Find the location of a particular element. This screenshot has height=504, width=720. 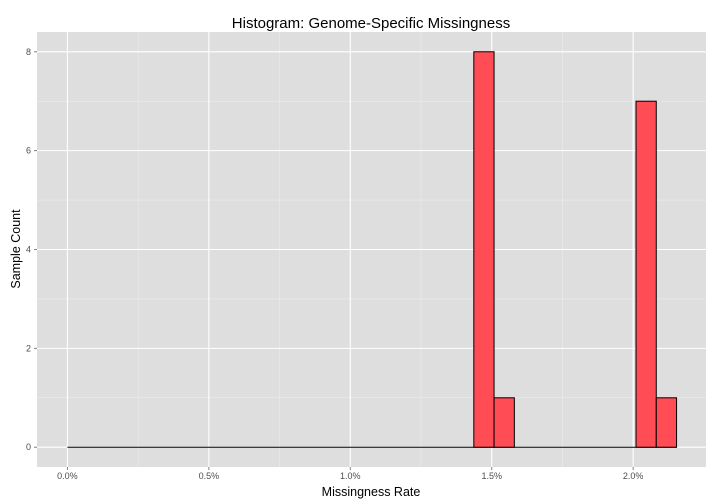

y-axis-title: Sample Count is located at coordinates (16, 249).